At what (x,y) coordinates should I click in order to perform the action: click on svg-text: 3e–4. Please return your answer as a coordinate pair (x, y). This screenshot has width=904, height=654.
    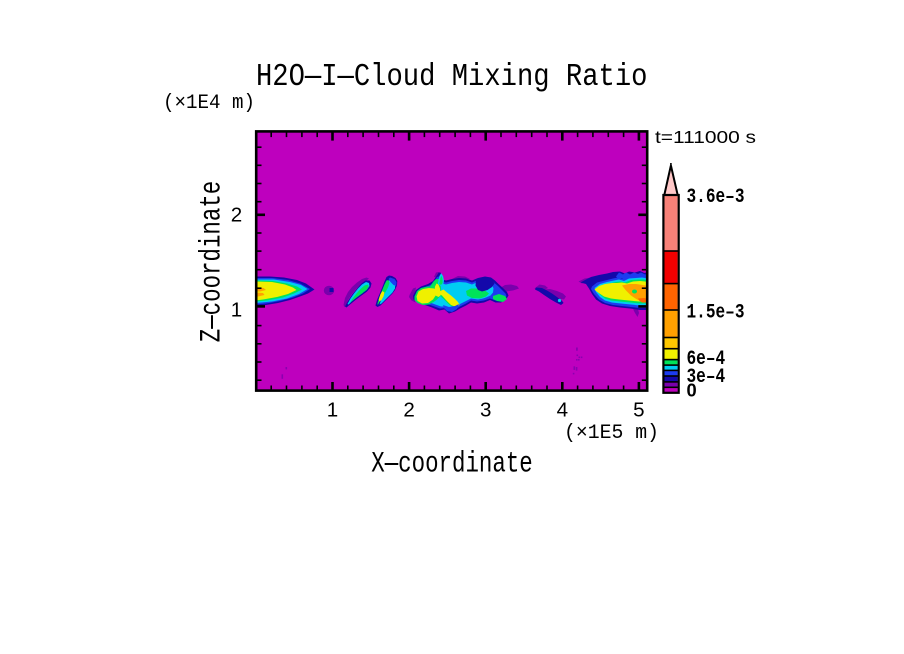
    Looking at the image, I should click on (706, 377).